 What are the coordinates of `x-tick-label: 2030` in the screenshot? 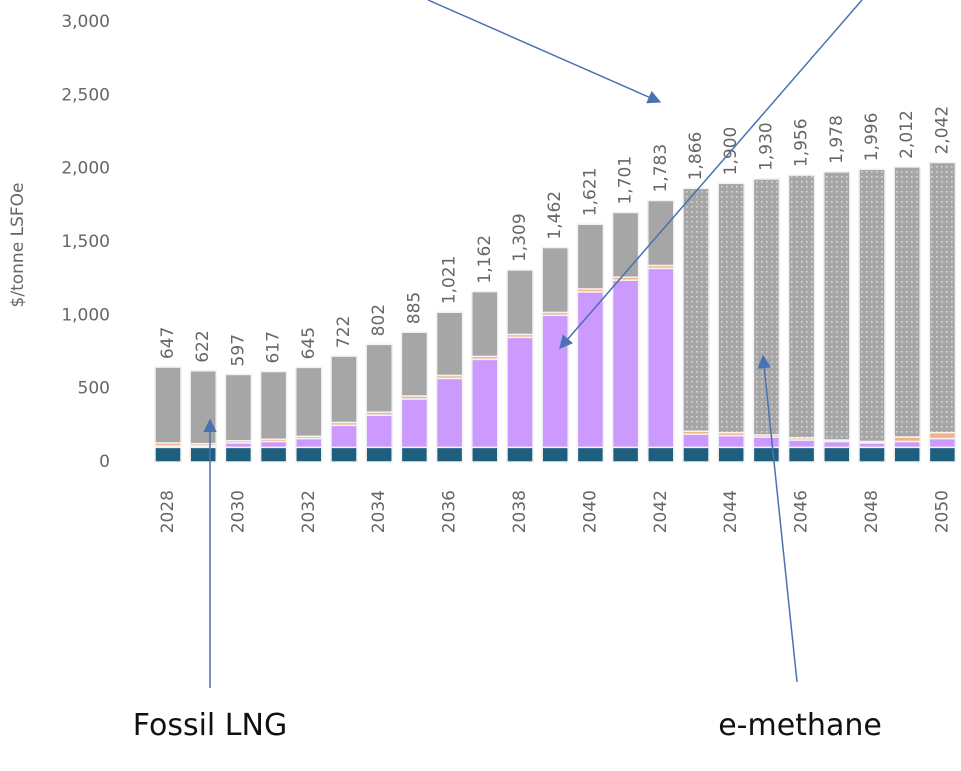 It's located at (238, 511).